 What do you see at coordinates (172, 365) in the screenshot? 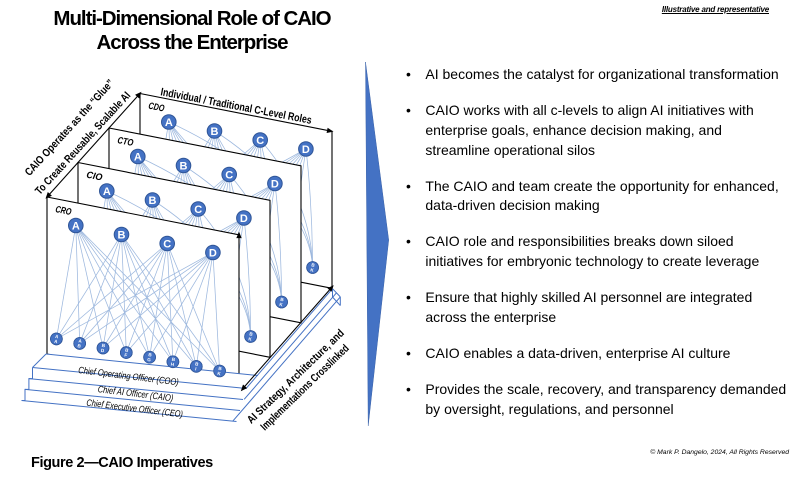
I see `svg-text: H` at bounding box center [172, 365].